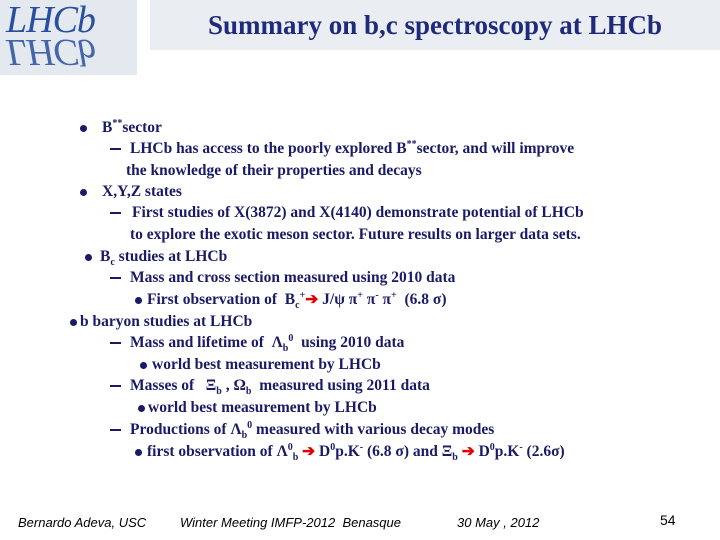 This screenshot has height=540, width=720. What do you see at coordinates (50, 52) in the screenshot?
I see `logo-reflection: LHCb` at bounding box center [50, 52].